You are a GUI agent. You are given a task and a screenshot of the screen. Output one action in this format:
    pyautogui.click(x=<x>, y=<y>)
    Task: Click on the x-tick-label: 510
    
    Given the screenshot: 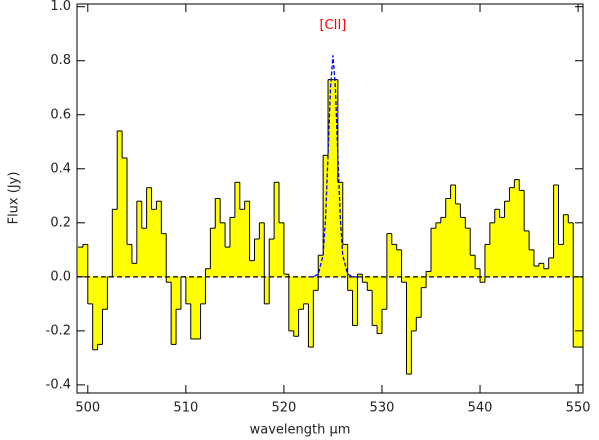 What is the action you would take?
    pyautogui.click(x=185, y=408)
    